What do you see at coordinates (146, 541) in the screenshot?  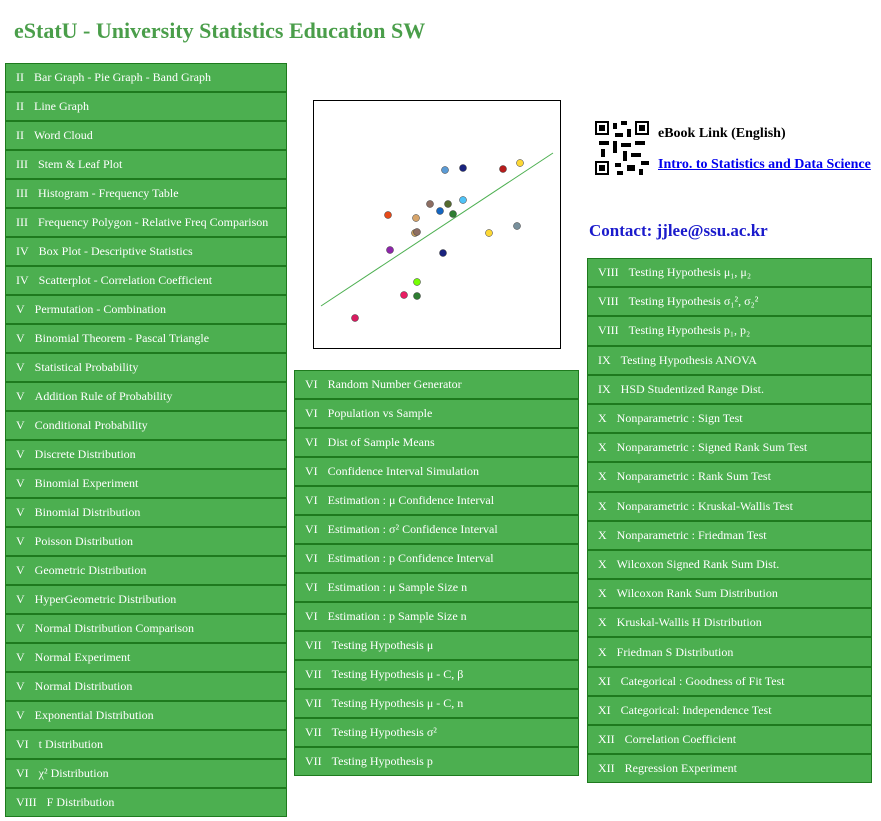 I see `menu-button: V Poisson Distribution` at bounding box center [146, 541].